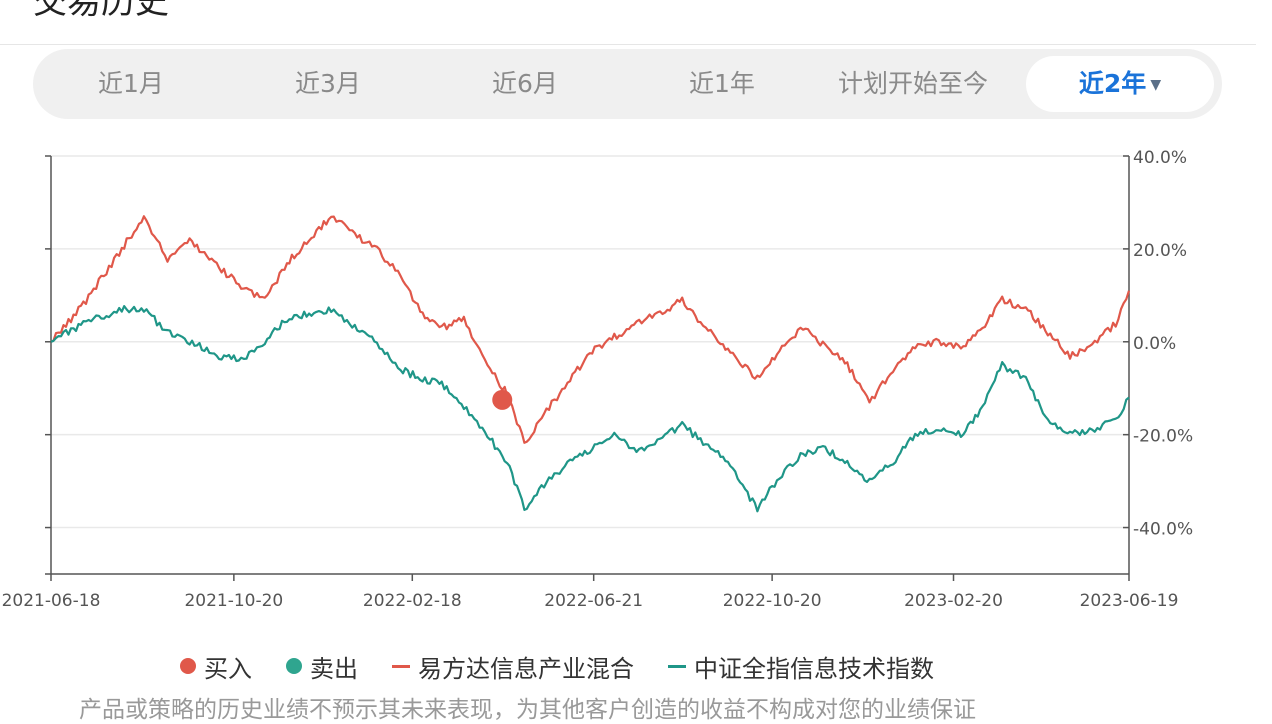 The width and height of the screenshot is (1272, 724). Describe the element at coordinates (1156, 85) in the screenshot. I see `caret-down-icon: ▼` at that location.